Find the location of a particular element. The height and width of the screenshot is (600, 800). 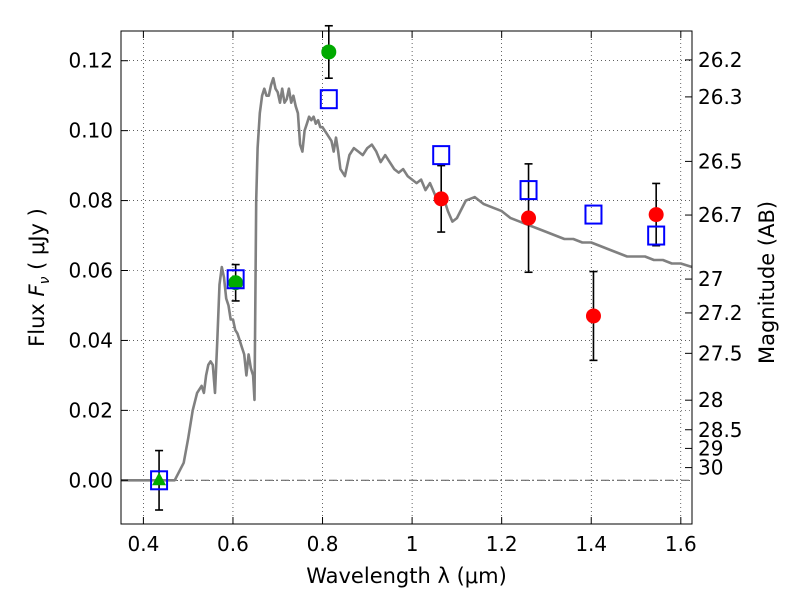

x-tick-label: 0.8 is located at coordinates (323, 544).